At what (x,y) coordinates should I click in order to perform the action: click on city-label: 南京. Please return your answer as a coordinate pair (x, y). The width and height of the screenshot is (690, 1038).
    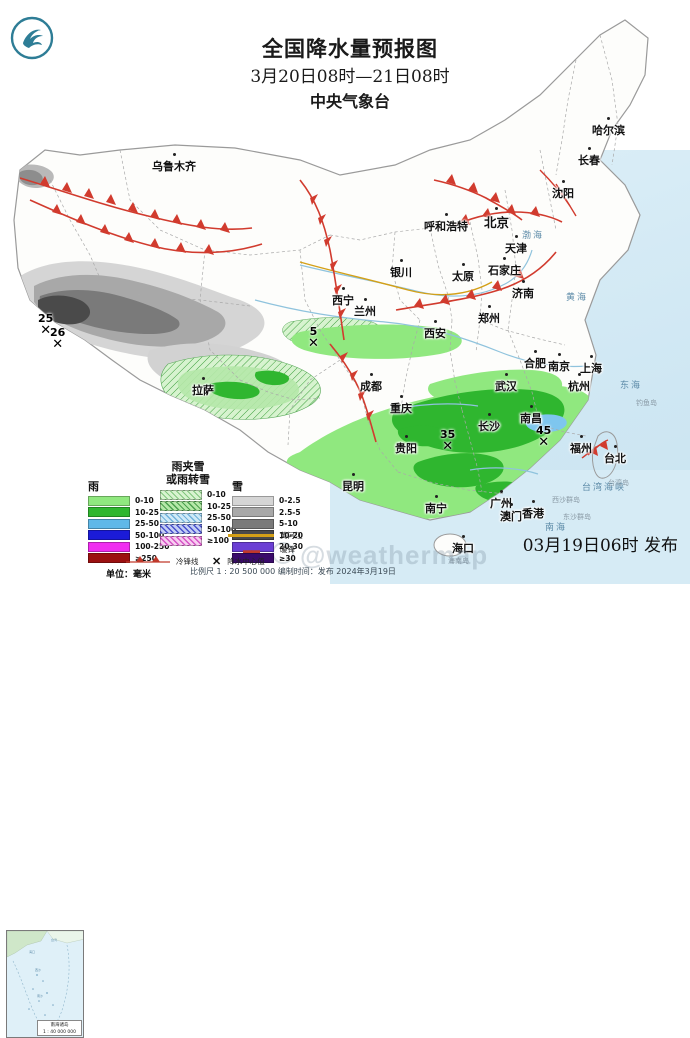
    Looking at the image, I should click on (559, 363).